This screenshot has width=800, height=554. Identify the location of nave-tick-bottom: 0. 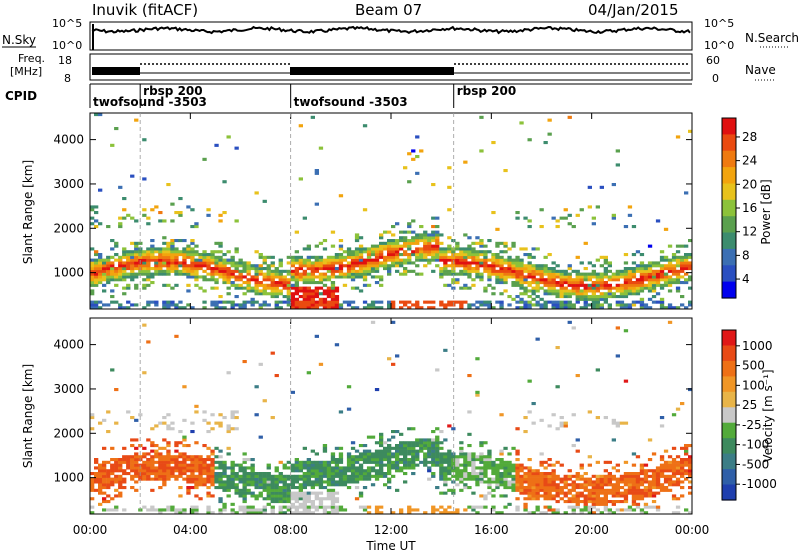
(715, 78).